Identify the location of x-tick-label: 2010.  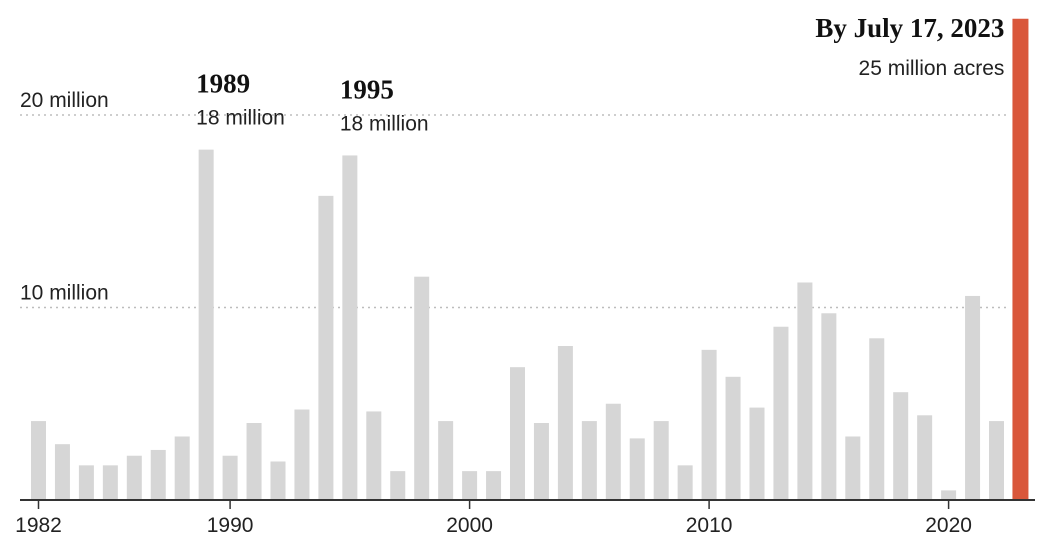
(709, 525).